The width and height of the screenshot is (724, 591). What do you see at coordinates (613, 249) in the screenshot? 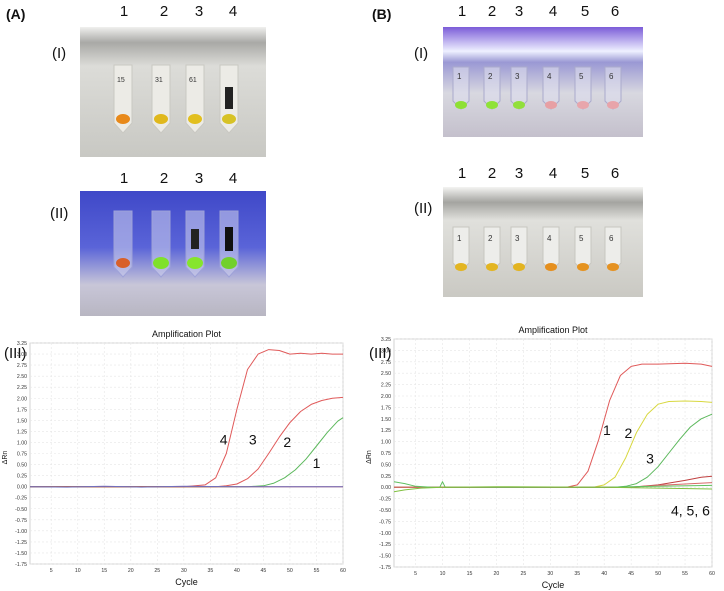
I see `tube-b-ii-6: 6` at bounding box center [613, 249].